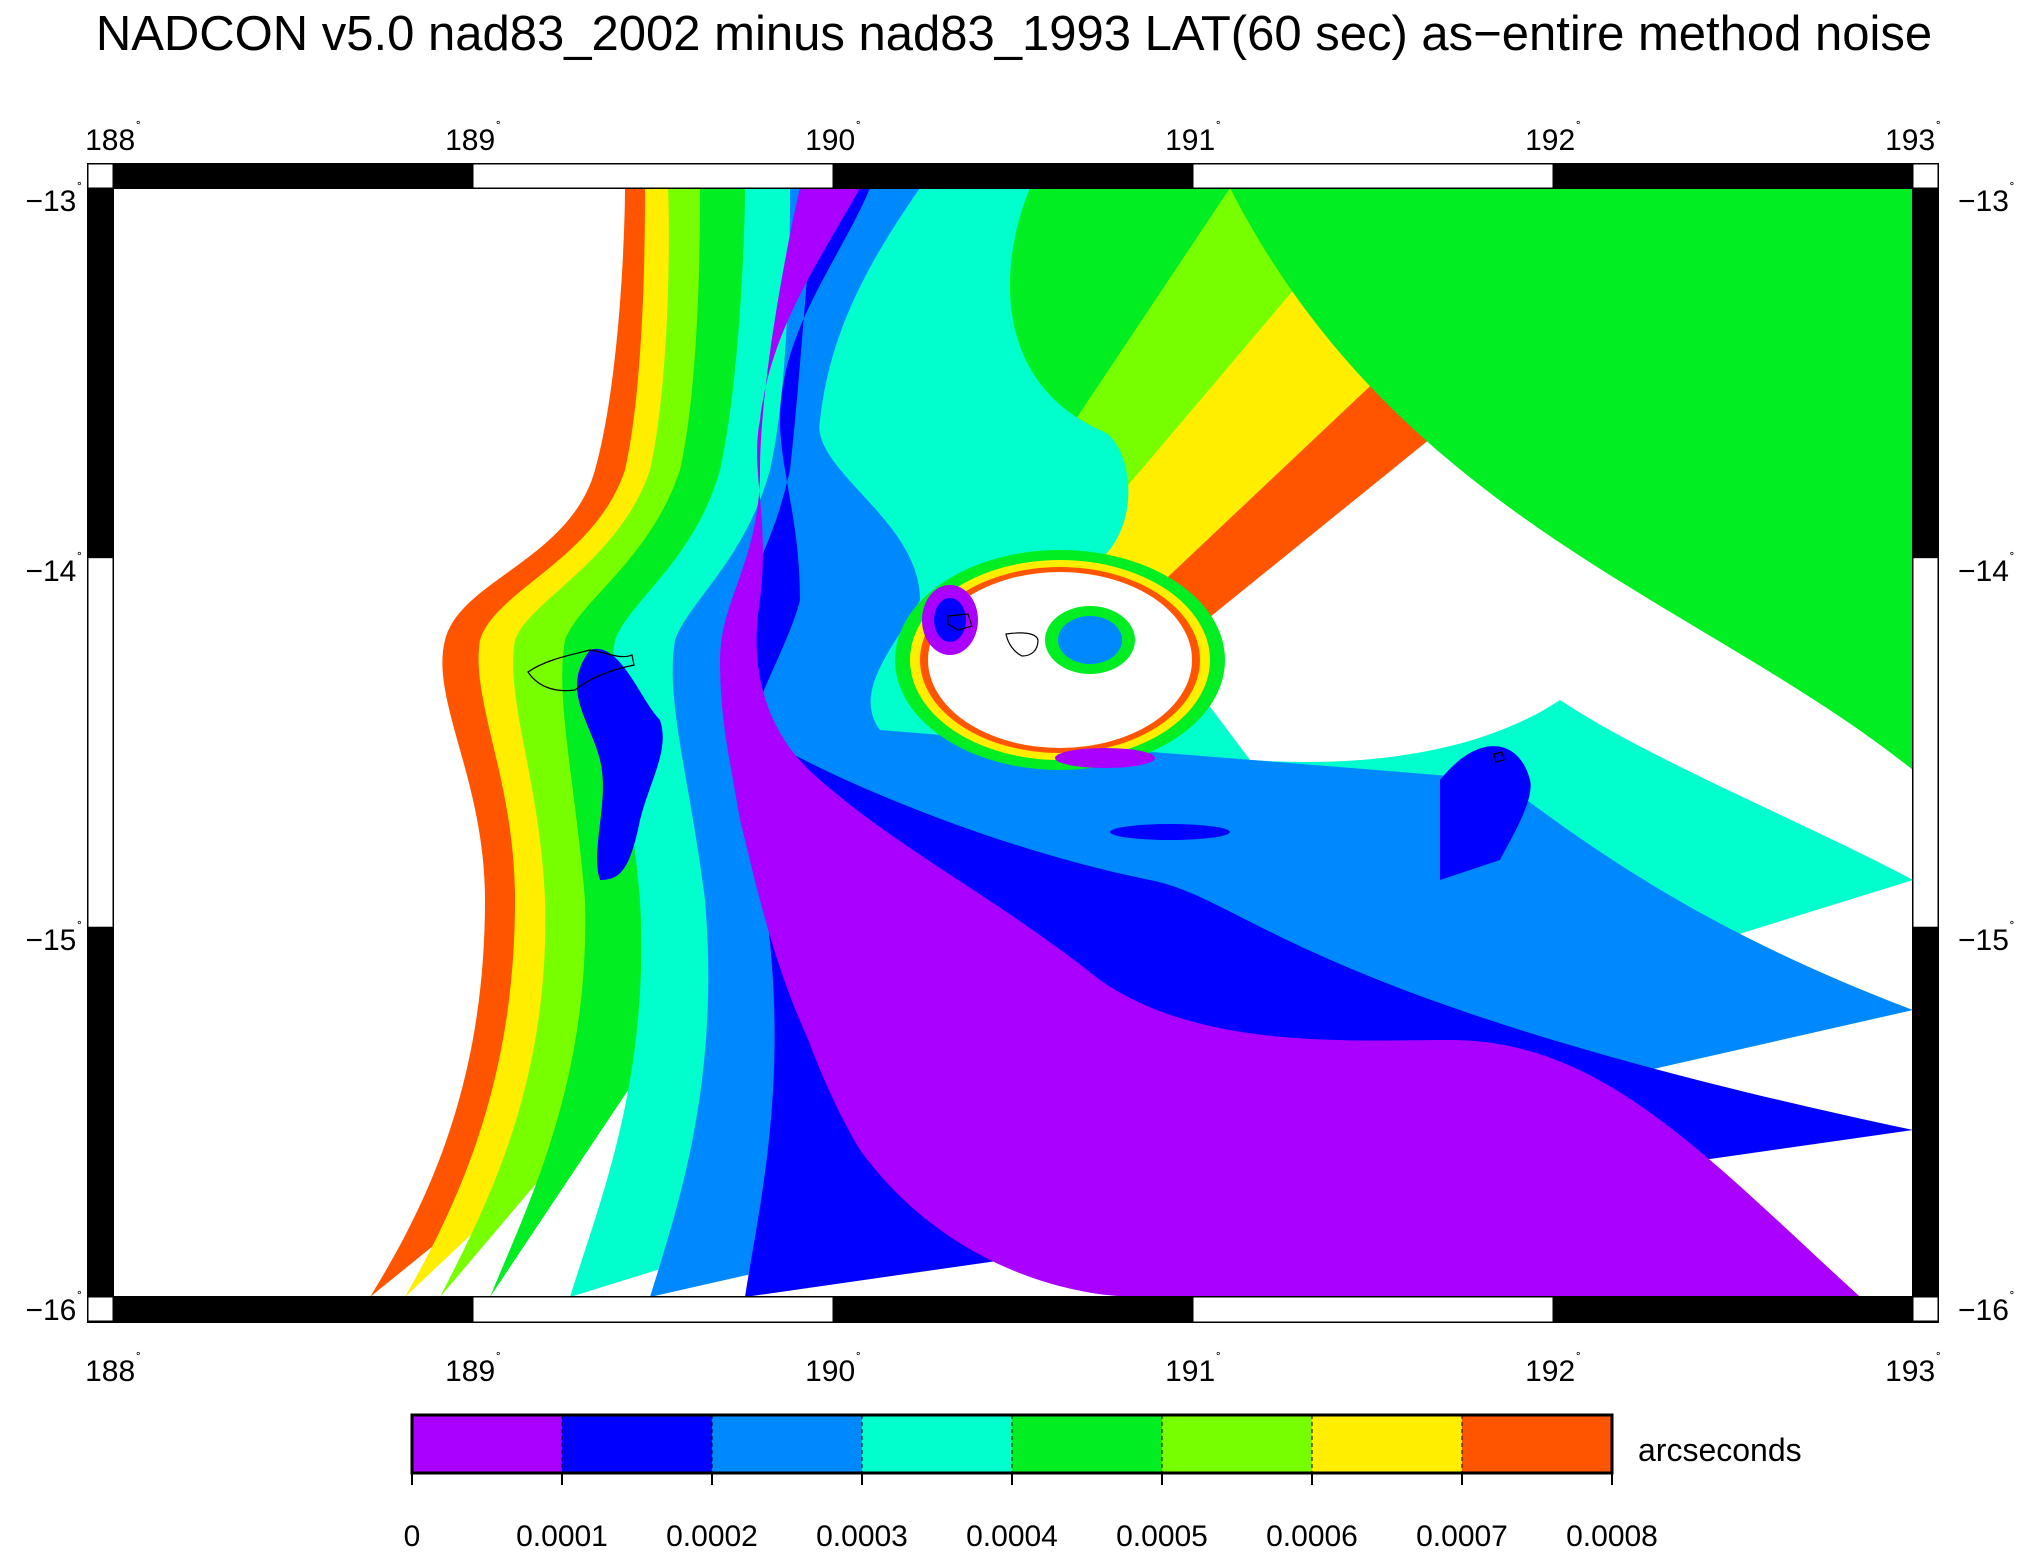 The width and height of the screenshot is (2028, 1553). I want to click on colorbar-tick-label: 0.0002, so click(712, 1536).